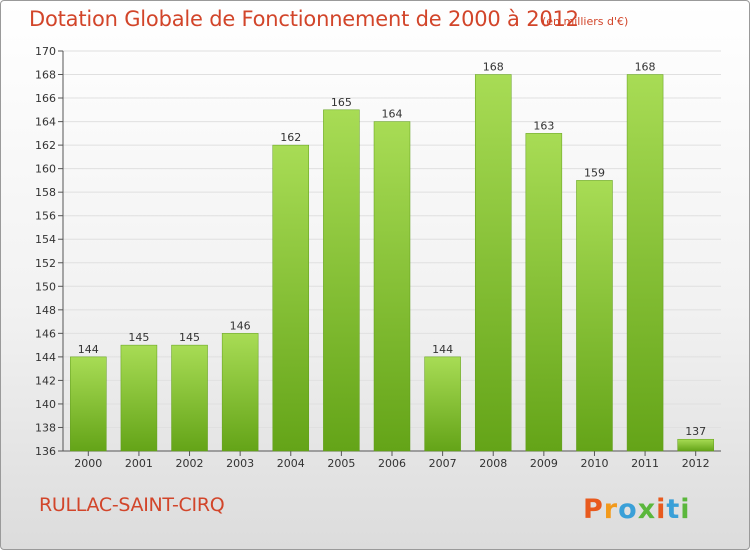 The height and width of the screenshot is (550, 750). What do you see at coordinates (240, 463) in the screenshot?
I see `x-tick-label: 2003` at bounding box center [240, 463].